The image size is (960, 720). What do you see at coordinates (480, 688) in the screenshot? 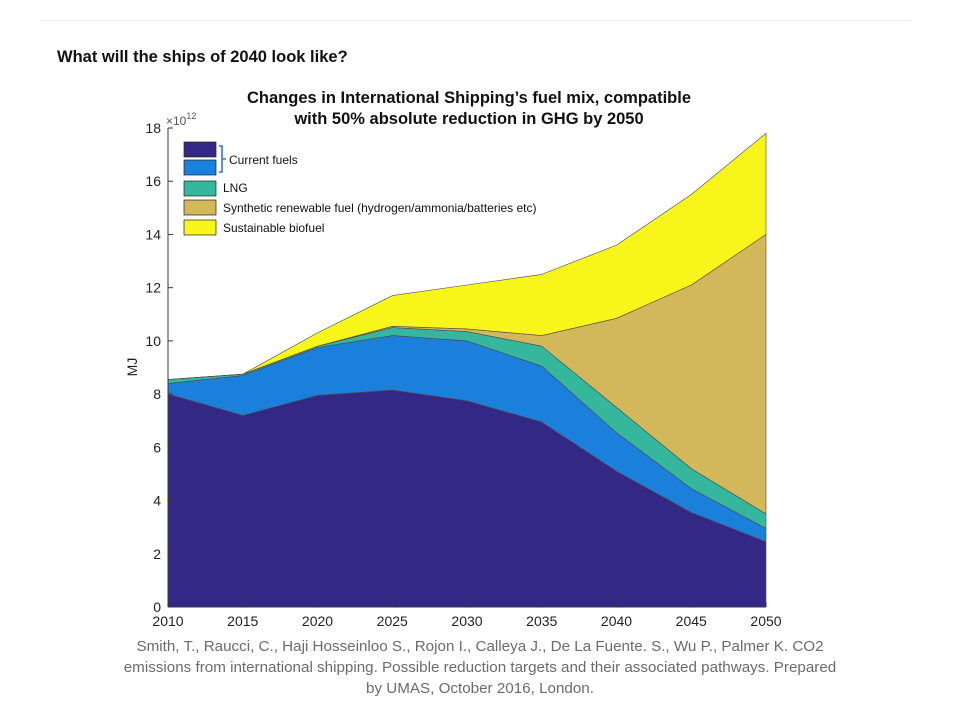
I see `citation-line-3: by UMAS, October 2016, London.` at bounding box center [480, 688].